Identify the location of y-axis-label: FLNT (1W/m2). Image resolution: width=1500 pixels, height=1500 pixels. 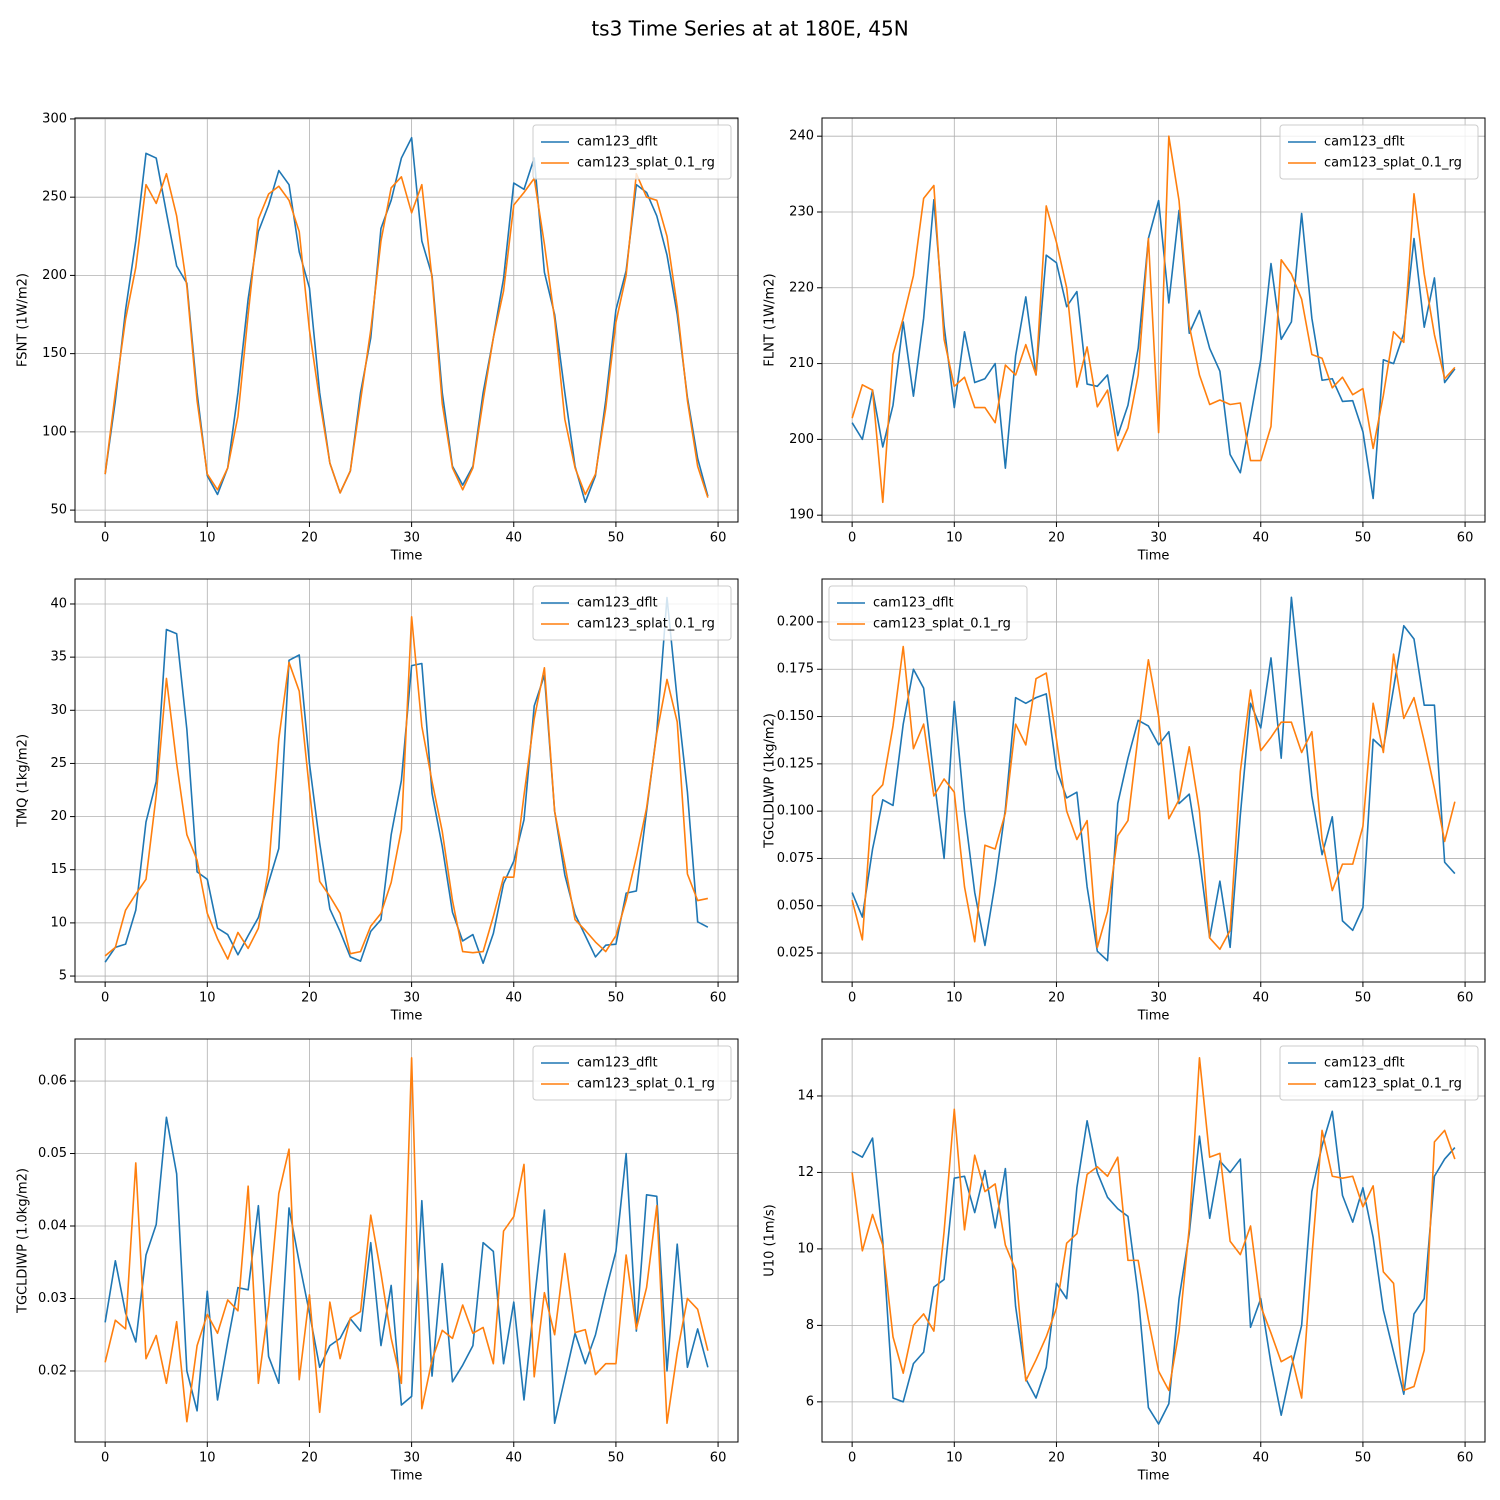
(770, 319).